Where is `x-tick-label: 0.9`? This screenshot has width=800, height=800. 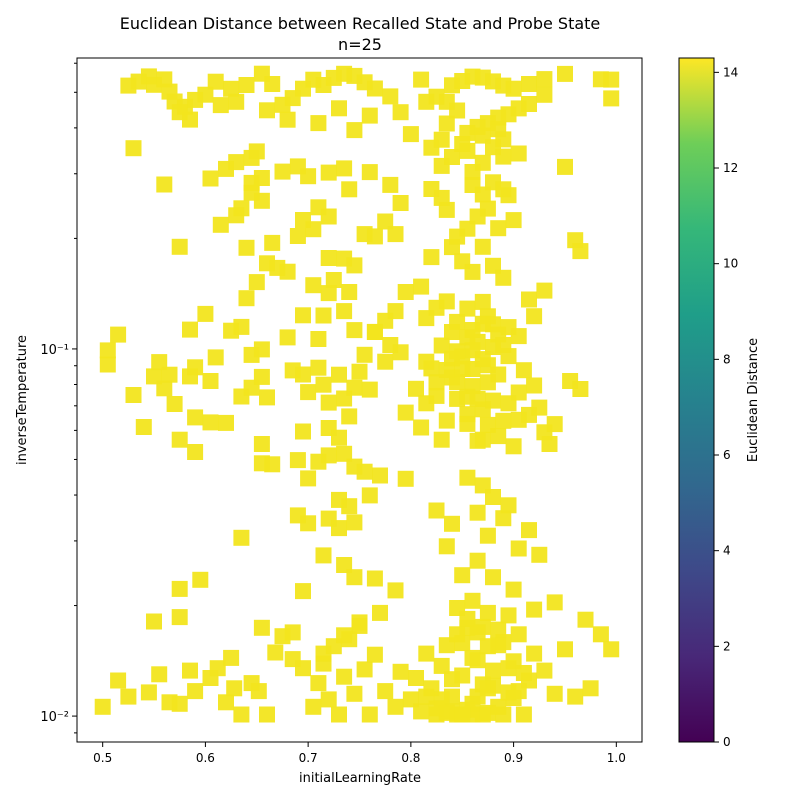
x-tick-label: 0.9 is located at coordinates (513, 758).